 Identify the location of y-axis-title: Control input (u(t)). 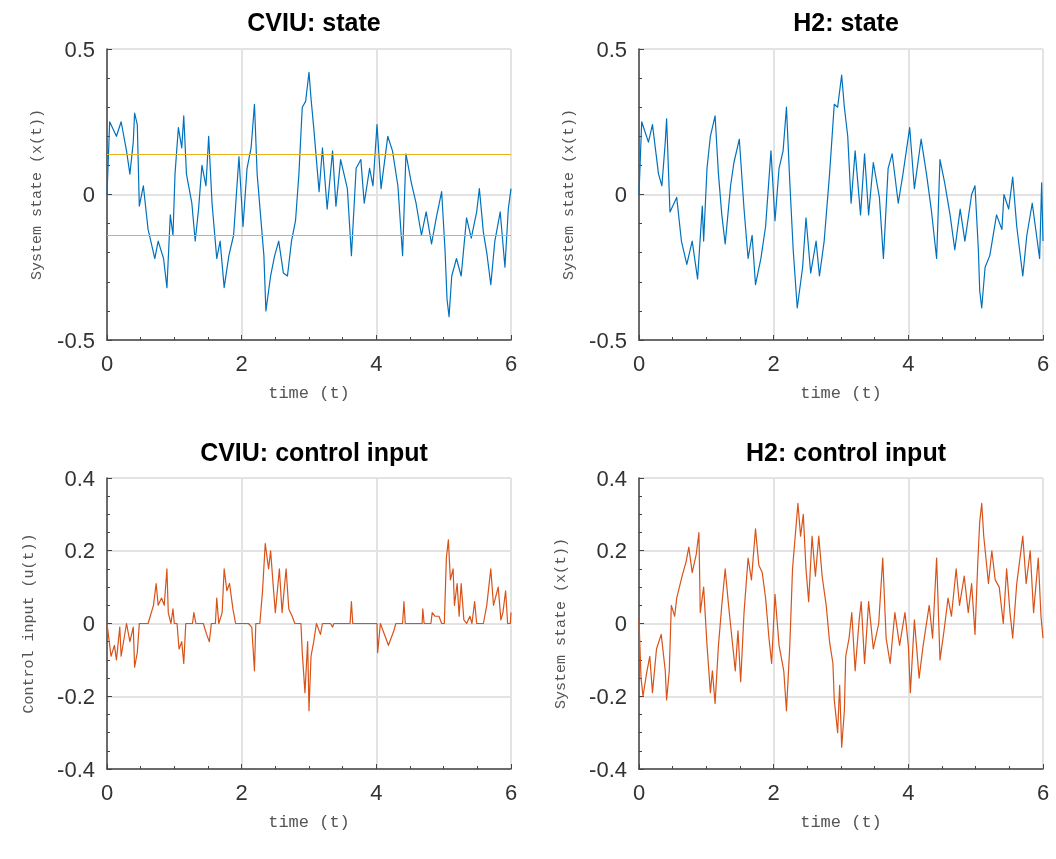
(29, 623).